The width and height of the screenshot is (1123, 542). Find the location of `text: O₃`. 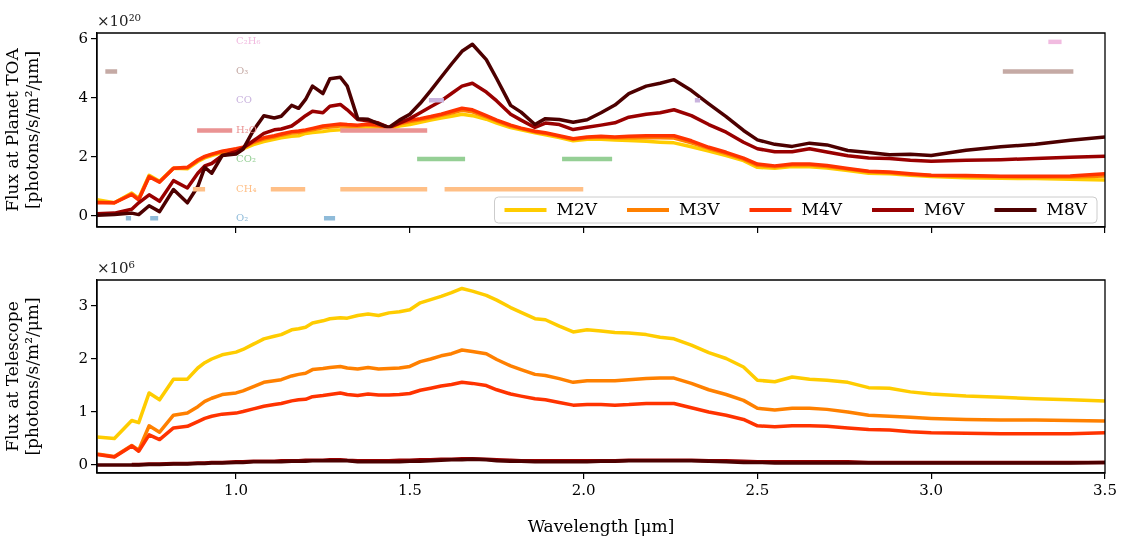

text: O₃ is located at coordinates (242, 70).